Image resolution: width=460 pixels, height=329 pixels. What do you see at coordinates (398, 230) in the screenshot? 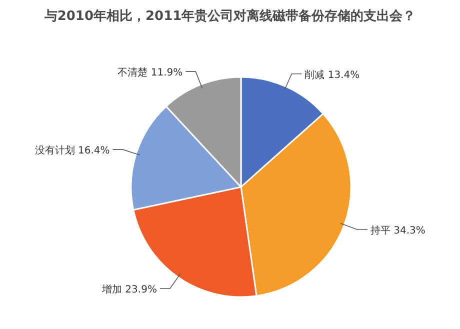
I see `slice-label: 持平 34.3%` at bounding box center [398, 230].